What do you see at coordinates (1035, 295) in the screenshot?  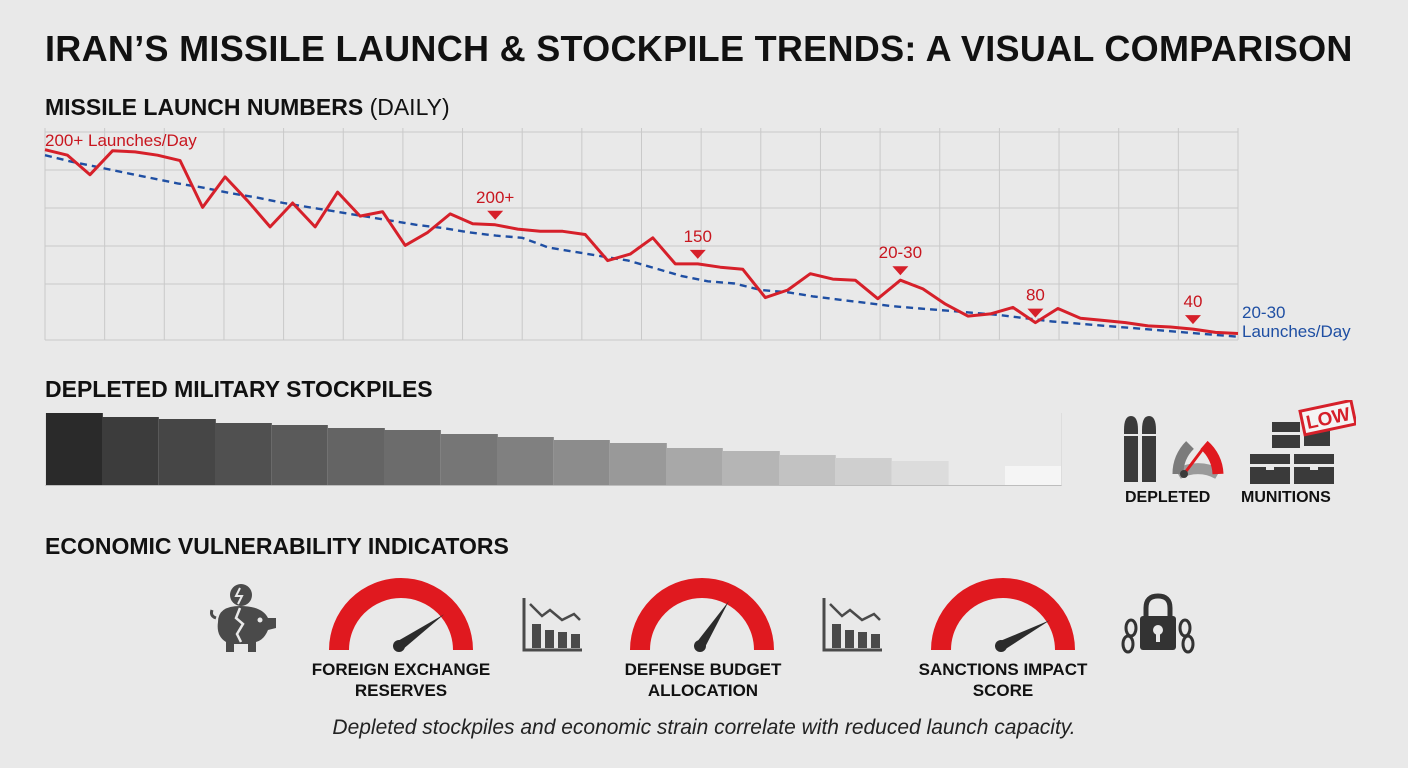 I see `peak-label: 80` at bounding box center [1035, 295].